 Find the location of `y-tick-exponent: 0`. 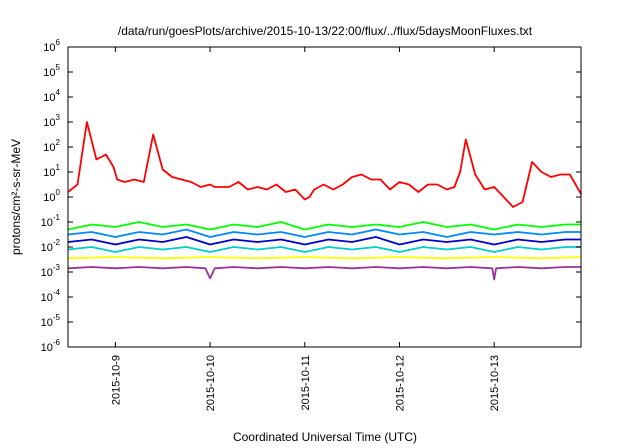

y-tick-exponent: 0 is located at coordinates (58, 192).